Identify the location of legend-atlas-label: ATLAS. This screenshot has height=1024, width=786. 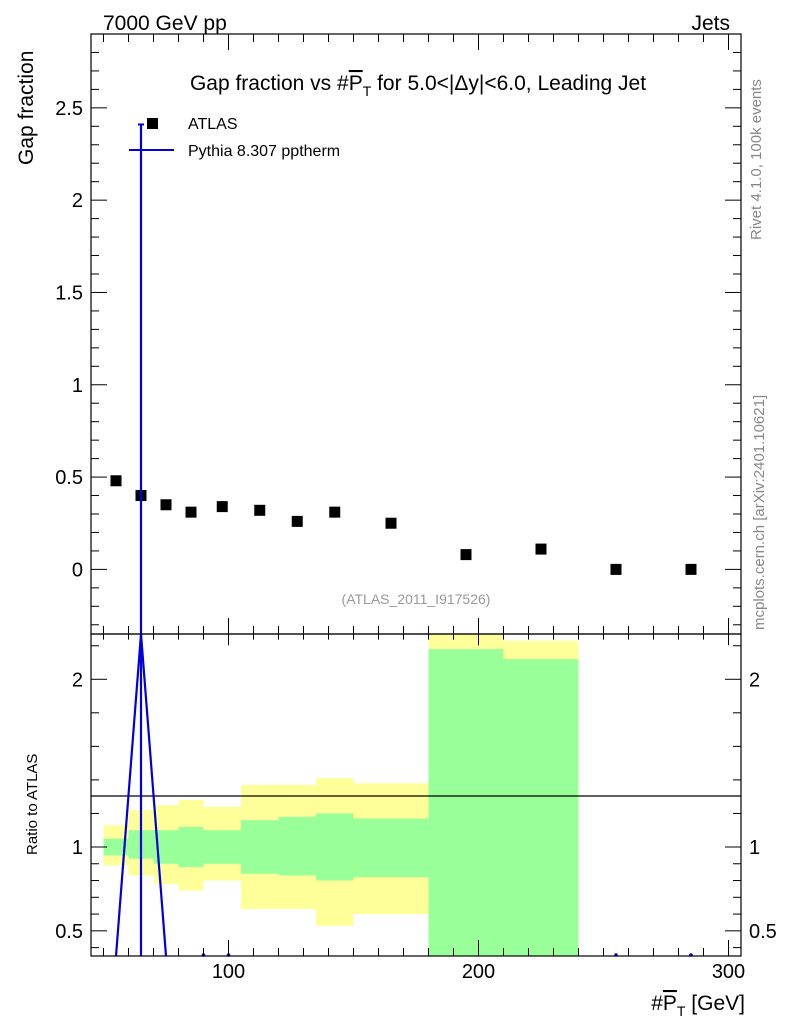
(213, 124).